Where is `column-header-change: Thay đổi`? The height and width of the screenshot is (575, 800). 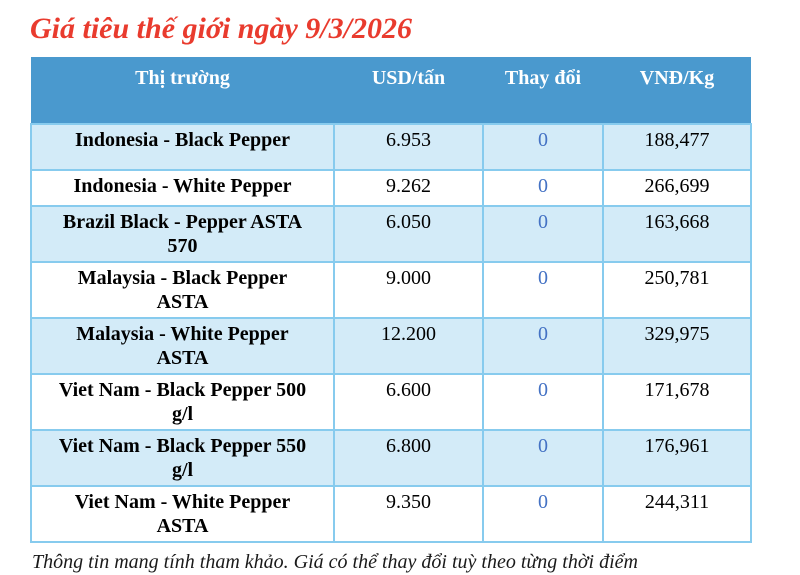
column-header-change: Thay đổi is located at coordinates (543, 90).